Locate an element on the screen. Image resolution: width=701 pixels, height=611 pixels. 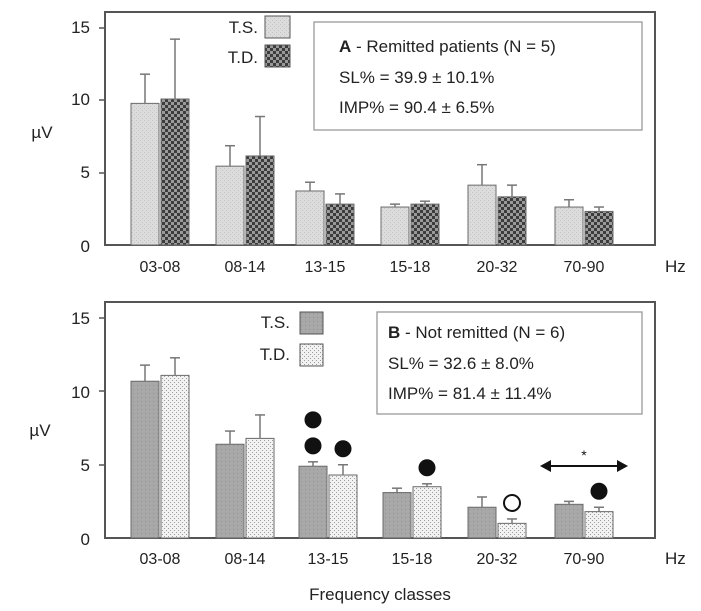
panel-a-yaxis: 15 10 5 0 µV is located at coordinates (68, 137).